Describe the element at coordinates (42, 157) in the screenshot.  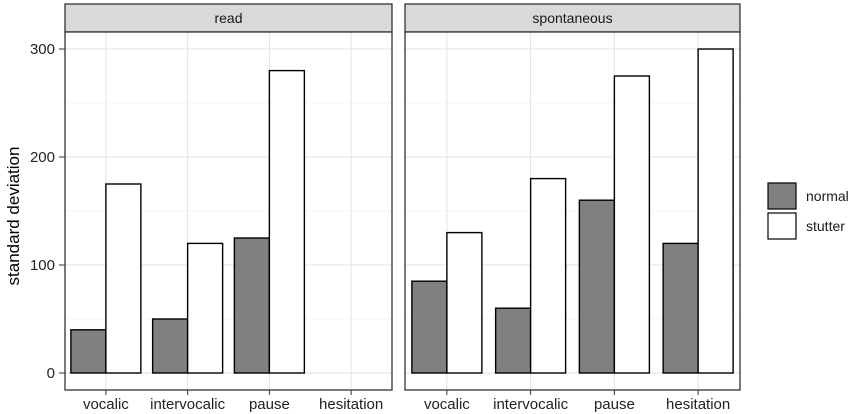
I see `y-tick-label-200: 200` at that location.